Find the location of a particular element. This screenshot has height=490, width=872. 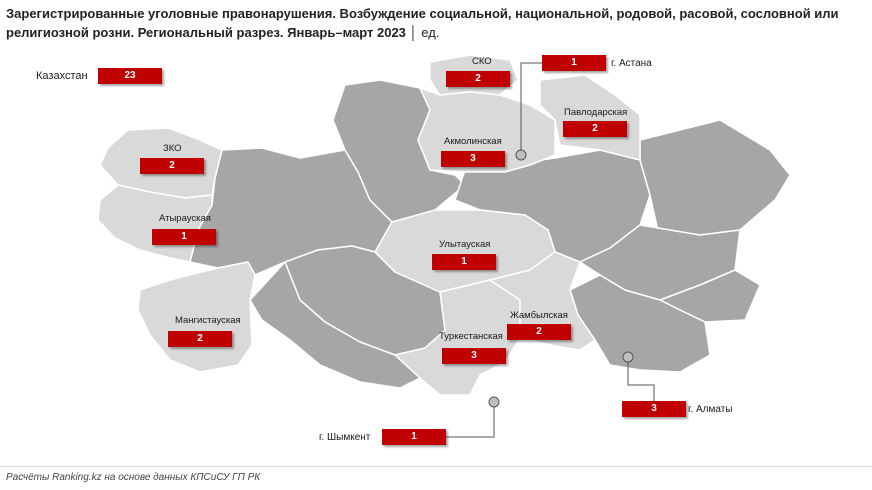

atyrau-label: Атырауская is located at coordinates (185, 218).